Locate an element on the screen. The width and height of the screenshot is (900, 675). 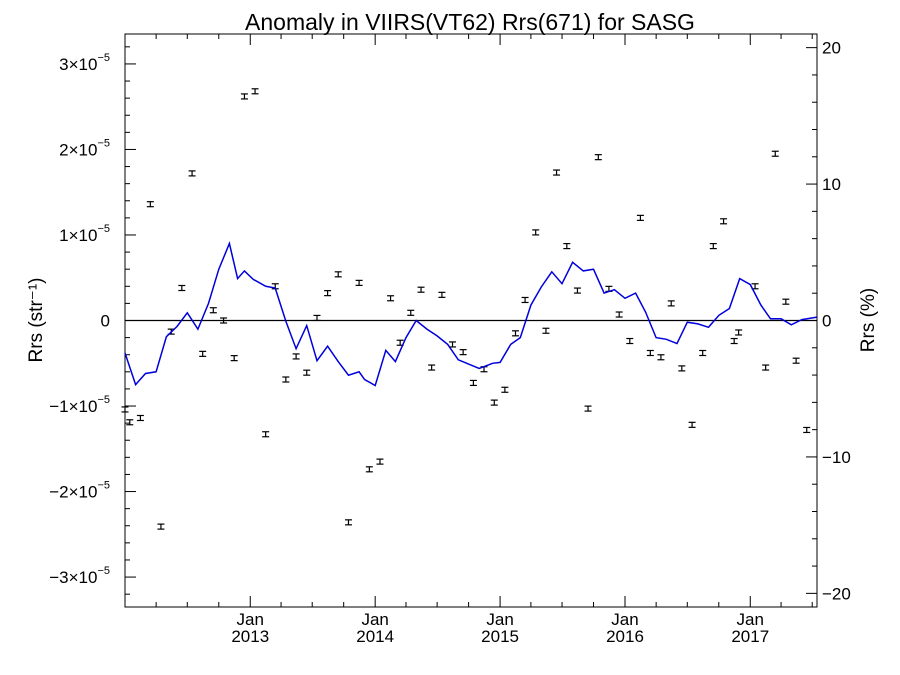
x-tick-year: 2014 is located at coordinates (375, 636).